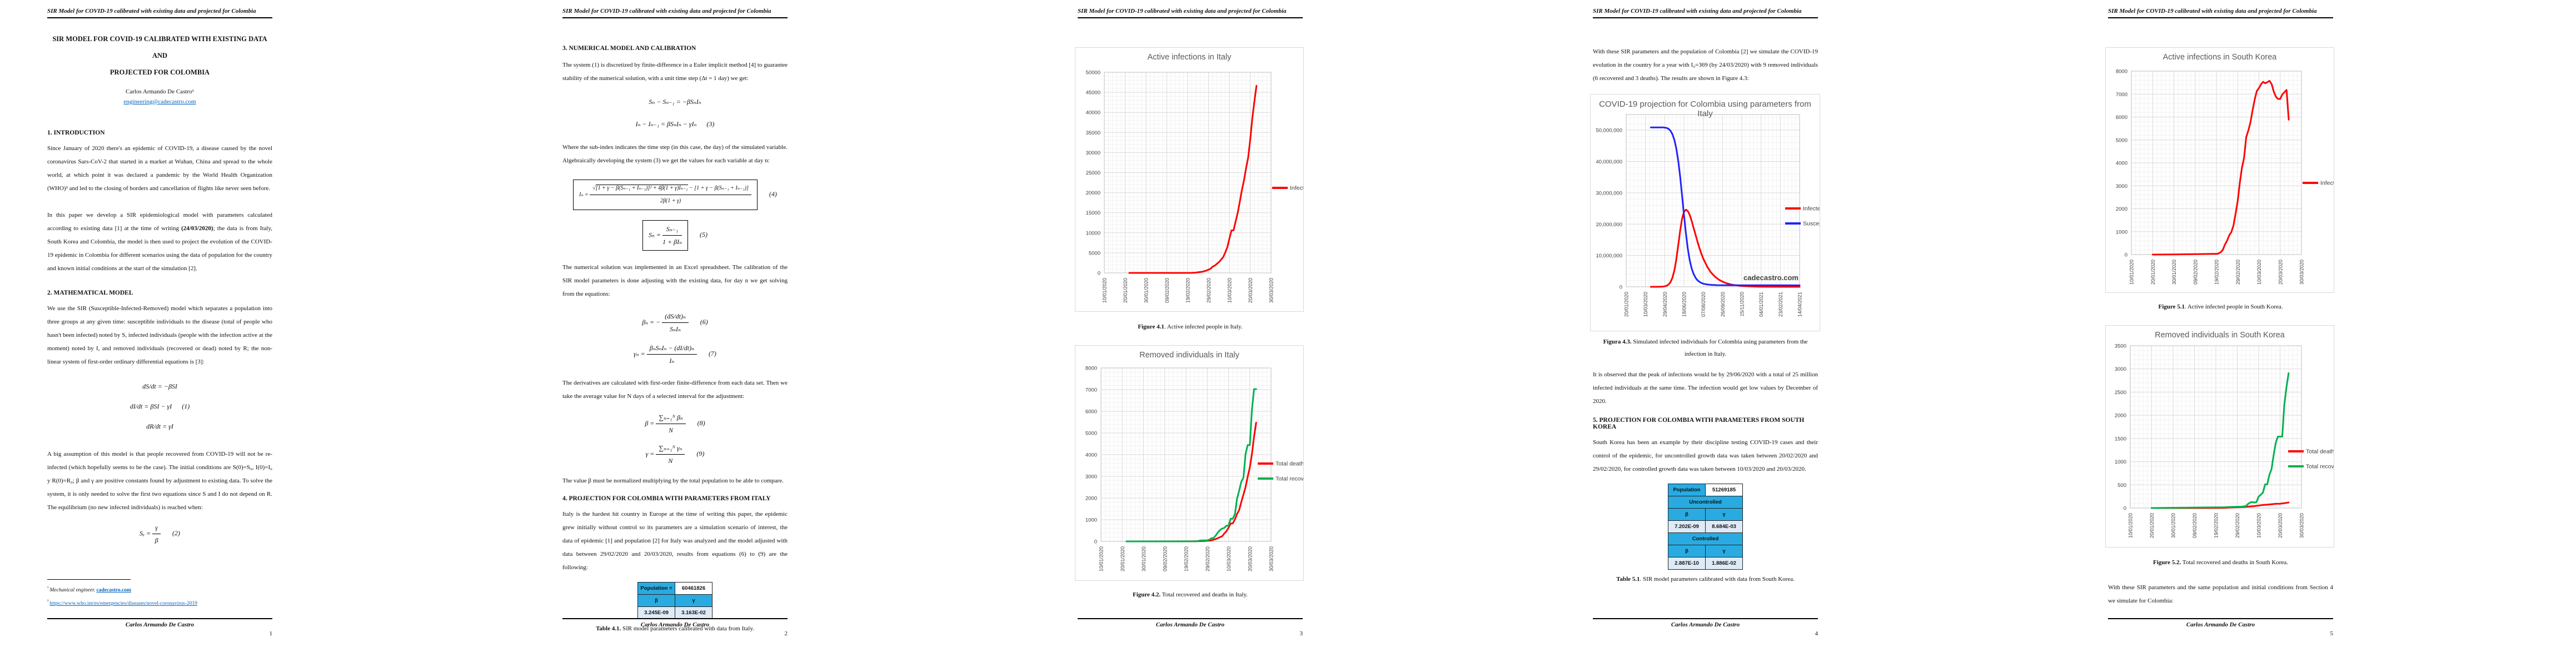 The width and height of the screenshot is (2576, 667). Describe the element at coordinates (675, 235) in the screenshot. I see `equation-5: Sₙ = Sₙ₋₁ 1 + βIₙ (5)` at that location.